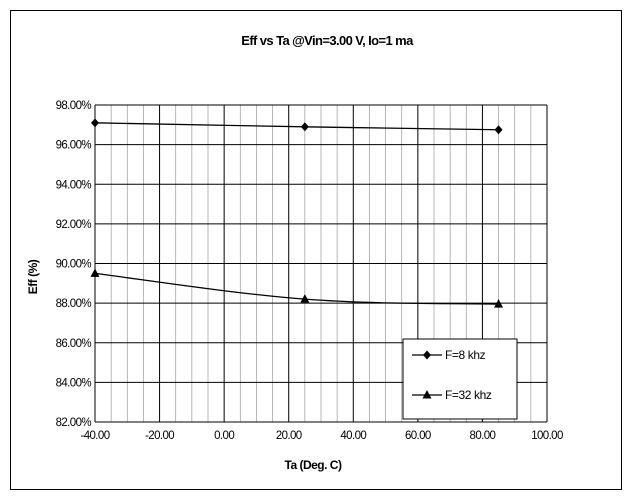 Image resolution: width=634 pixels, height=502 pixels. Describe the element at coordinates (313, 465) in the screenshot. I see `x-axis-title: Ta (Deg. C)` at that location.